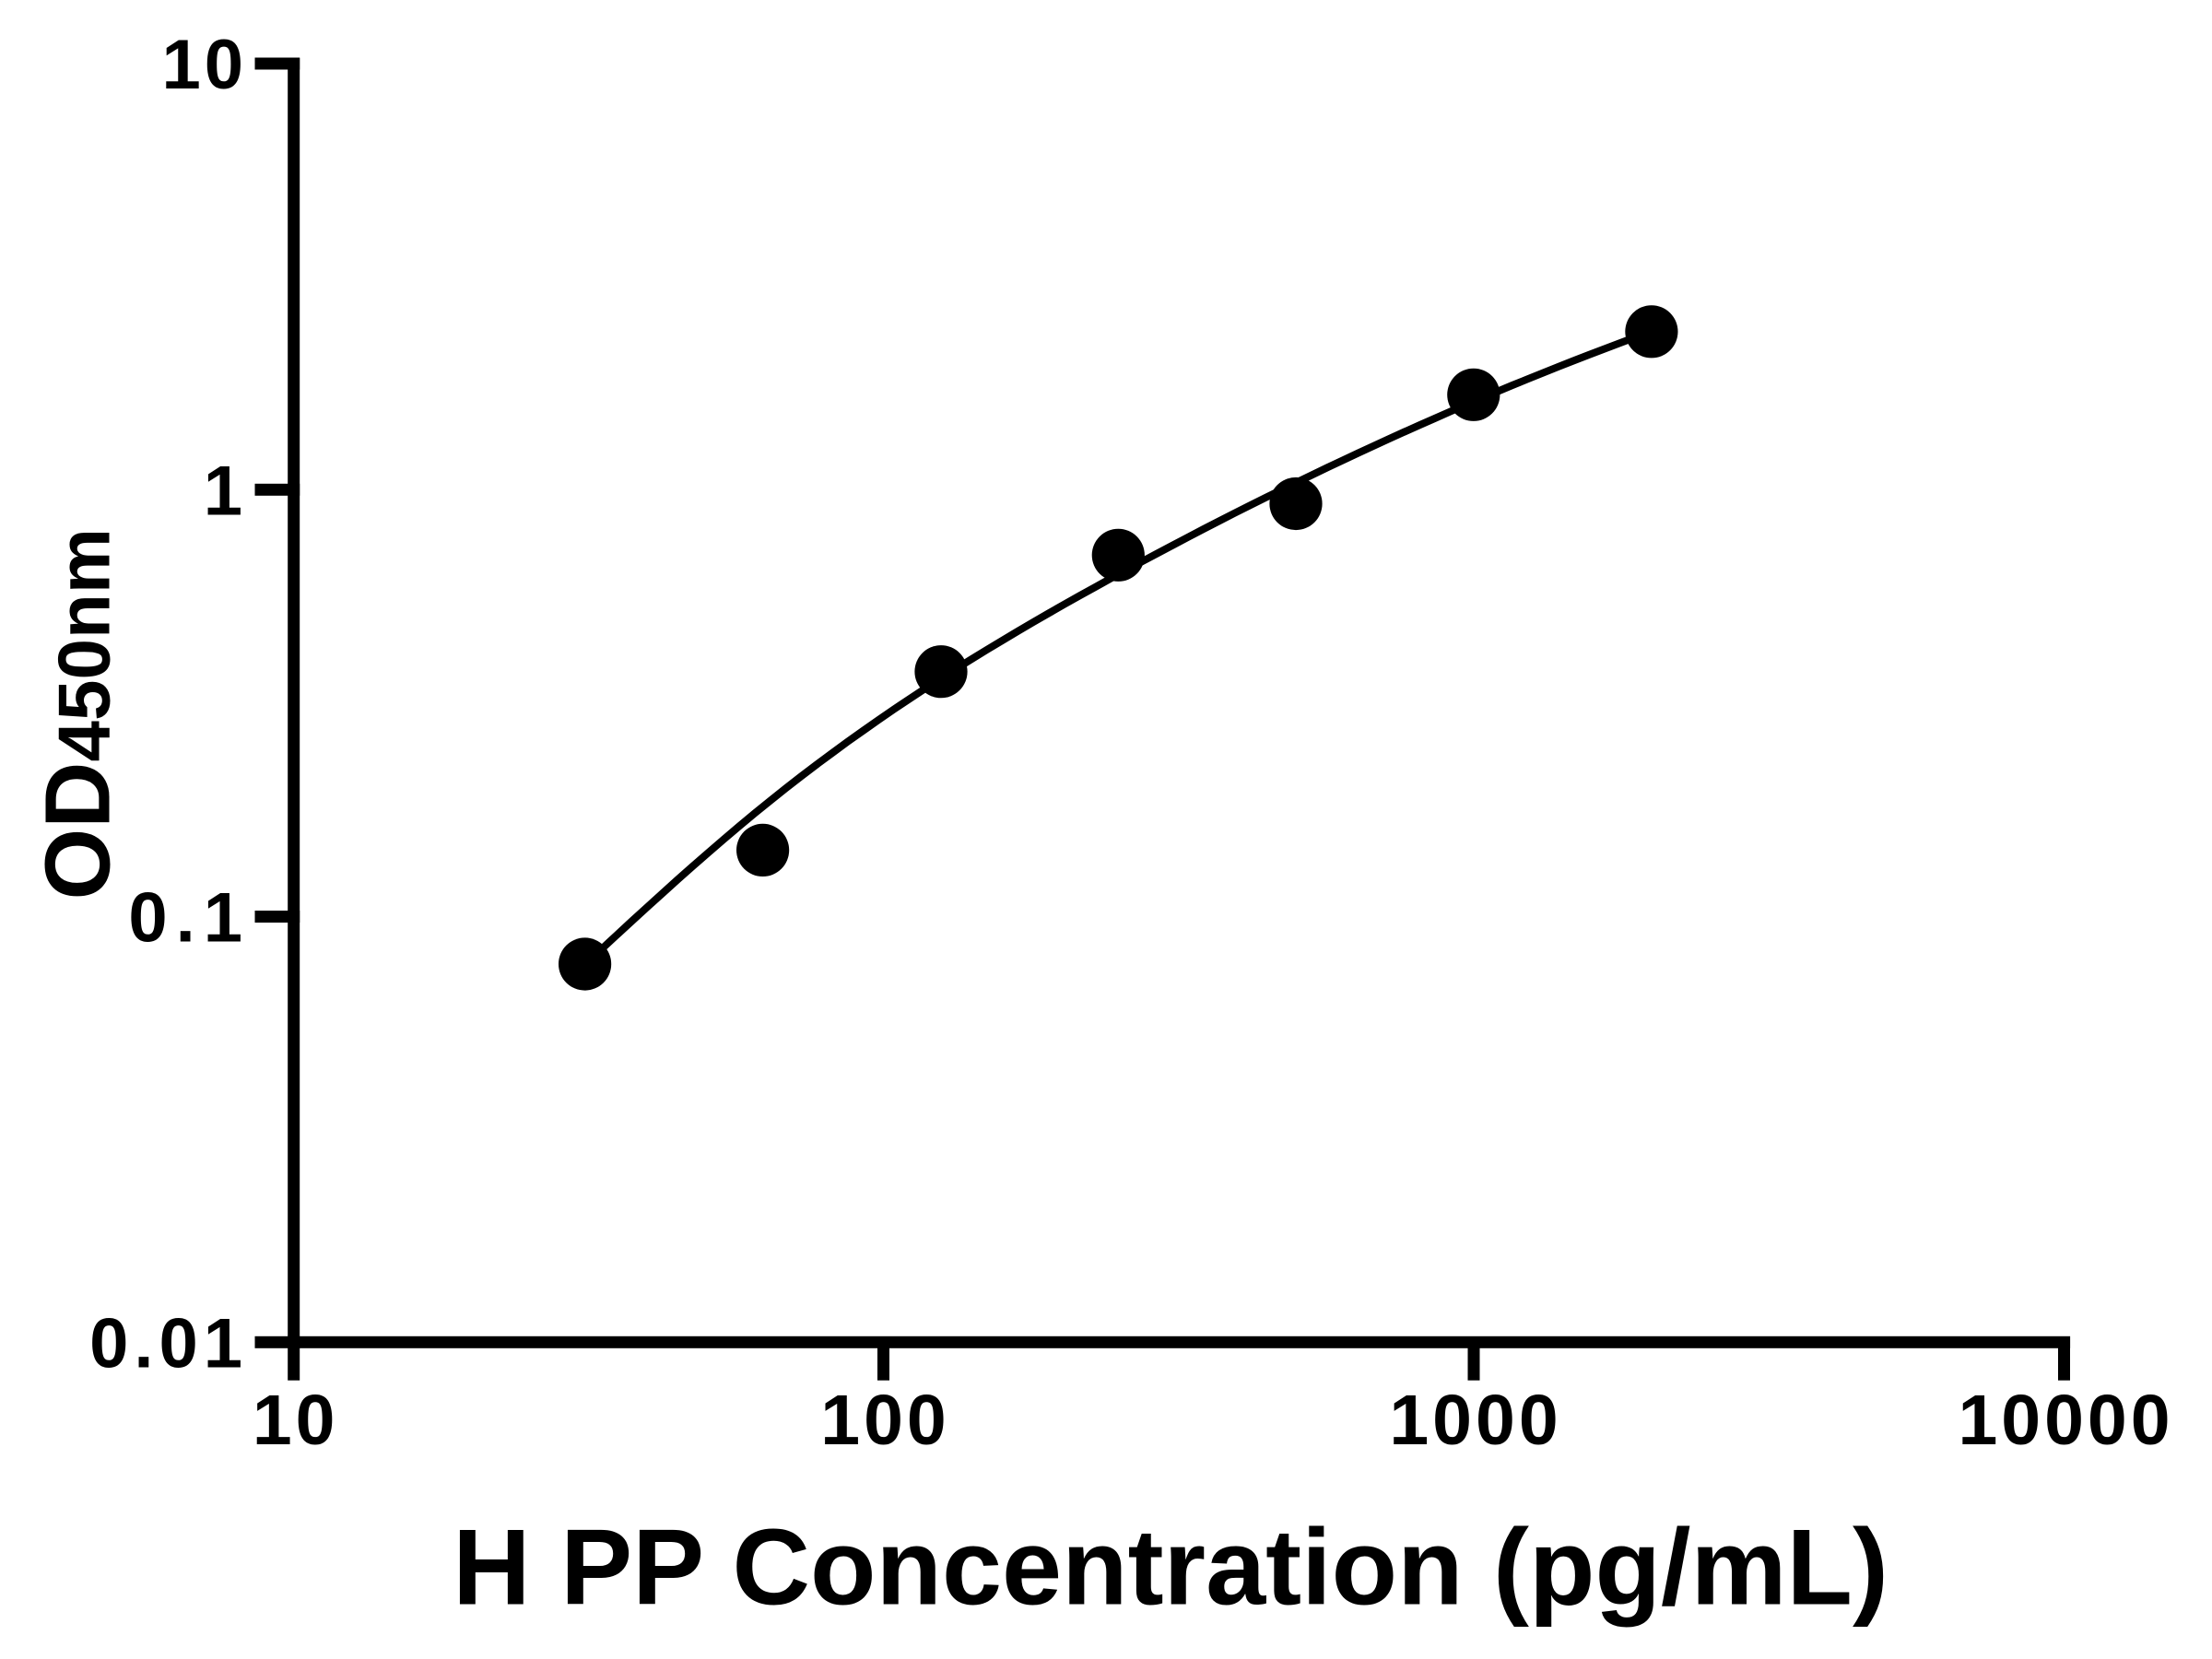  I want to click on svg-text: 10000, so click(2065, 1420).